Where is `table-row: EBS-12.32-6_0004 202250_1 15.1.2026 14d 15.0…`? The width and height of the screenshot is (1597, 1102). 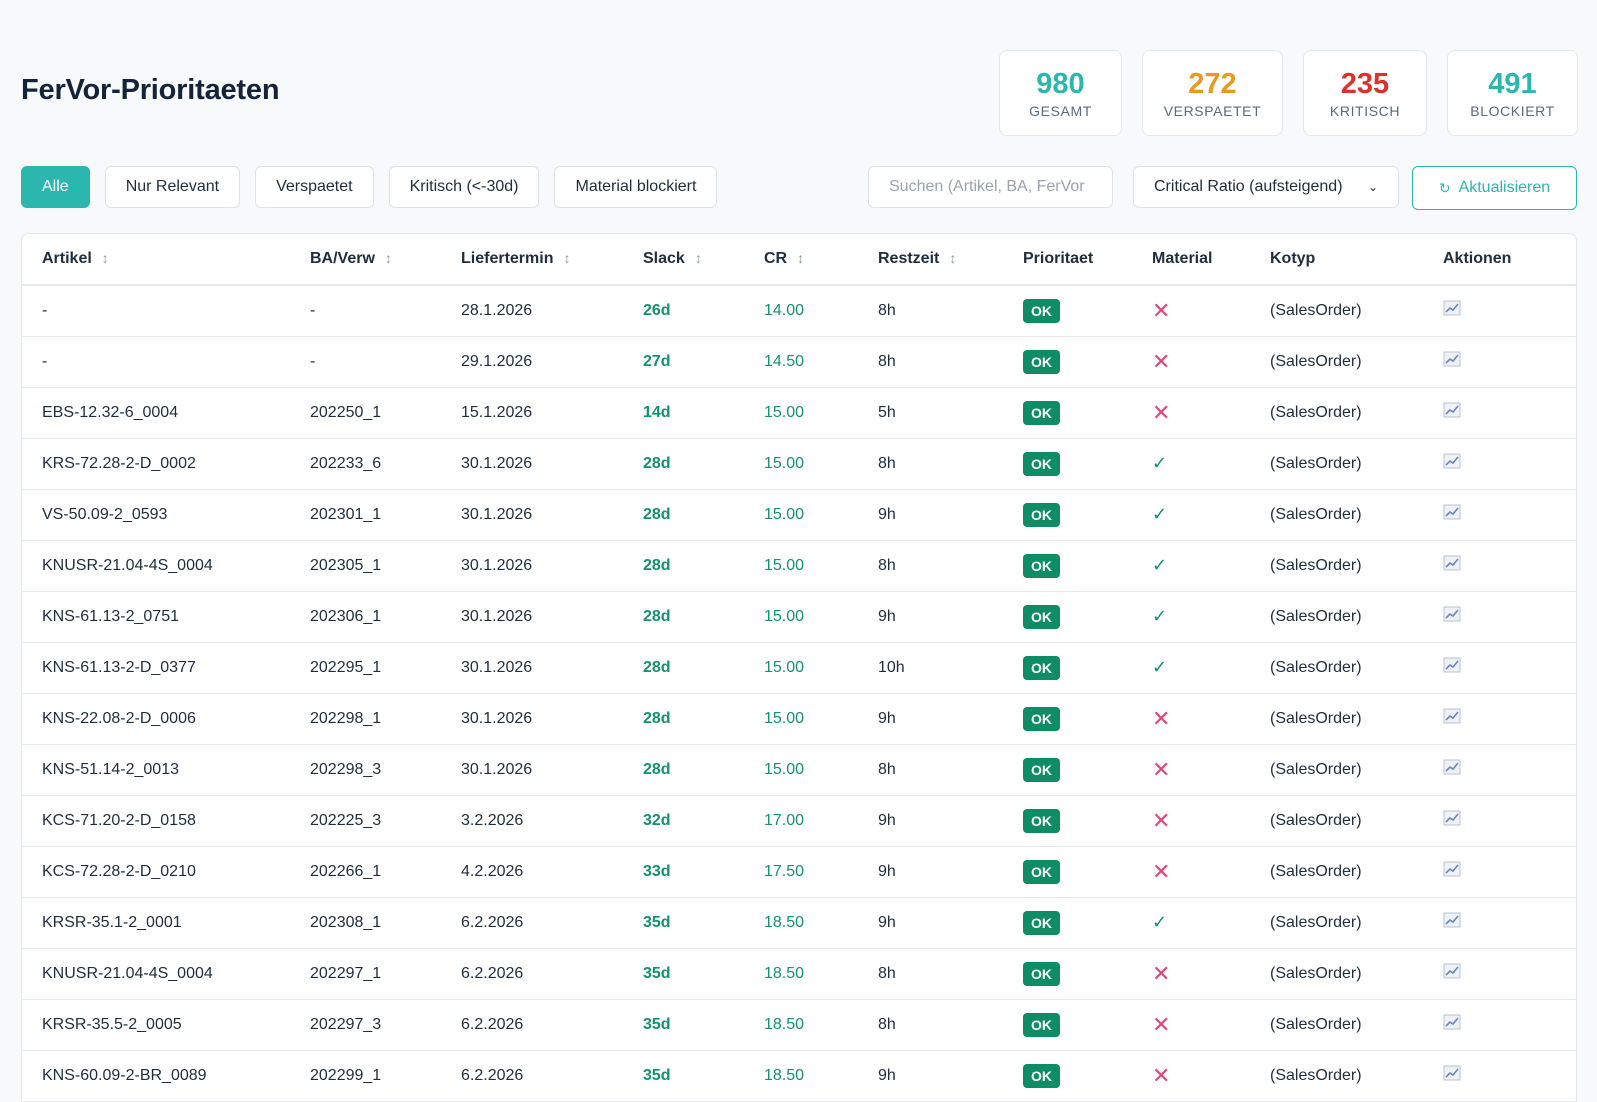 table-row: EBS-12.32-6_0004 202250_1 15.1.2026 14d 15.0… is located at coordinates (799, 412).